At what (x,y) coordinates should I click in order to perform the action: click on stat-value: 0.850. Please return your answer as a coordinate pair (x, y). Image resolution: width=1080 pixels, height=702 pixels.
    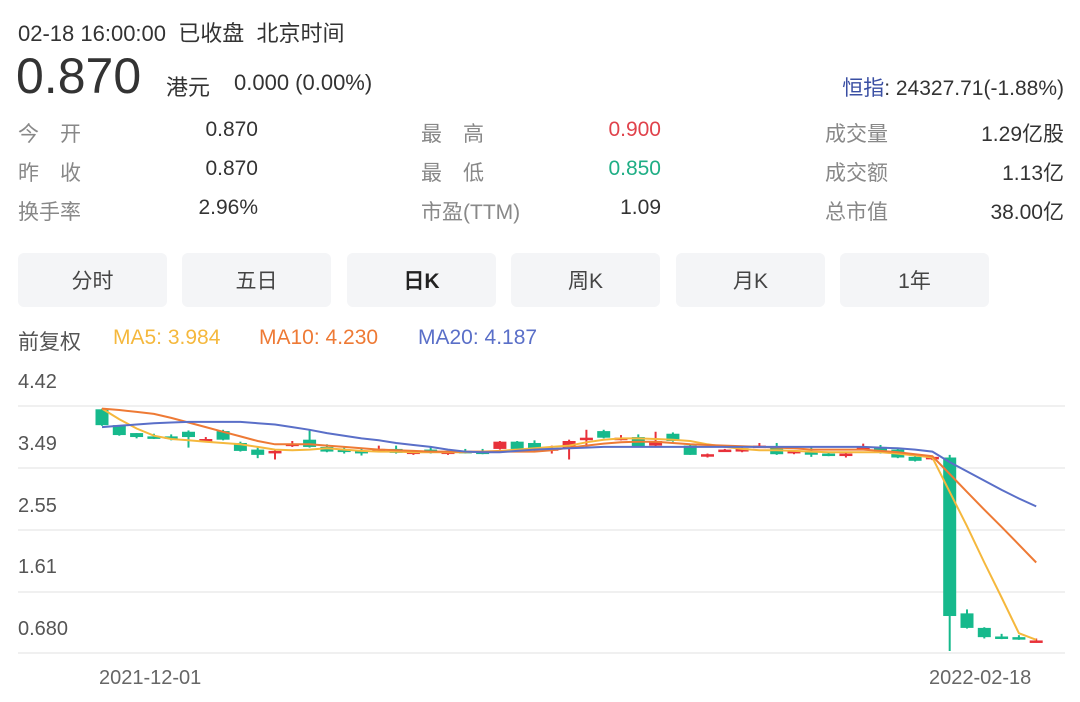
    Looking at the image, I should click on (634, 168).